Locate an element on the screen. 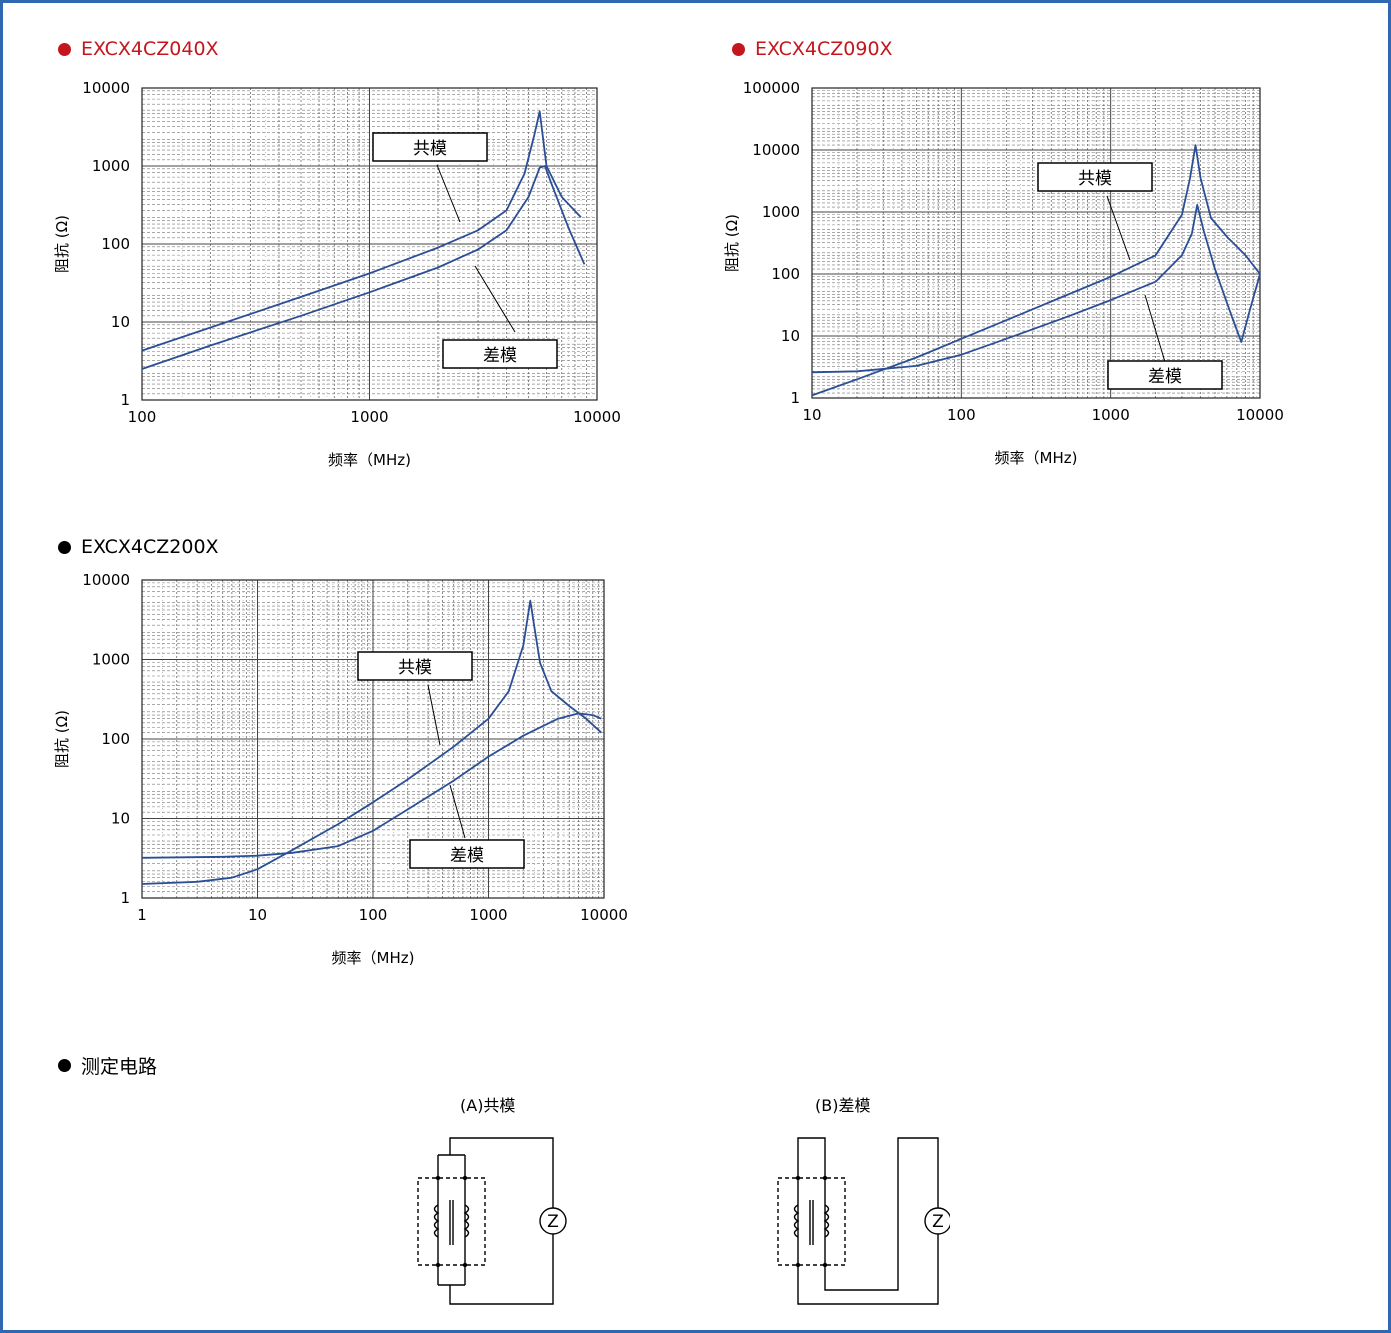 The image size is (1391, 1333). chart1-title-text: EXCX4CZ040X is located at coordinates (150, 49).